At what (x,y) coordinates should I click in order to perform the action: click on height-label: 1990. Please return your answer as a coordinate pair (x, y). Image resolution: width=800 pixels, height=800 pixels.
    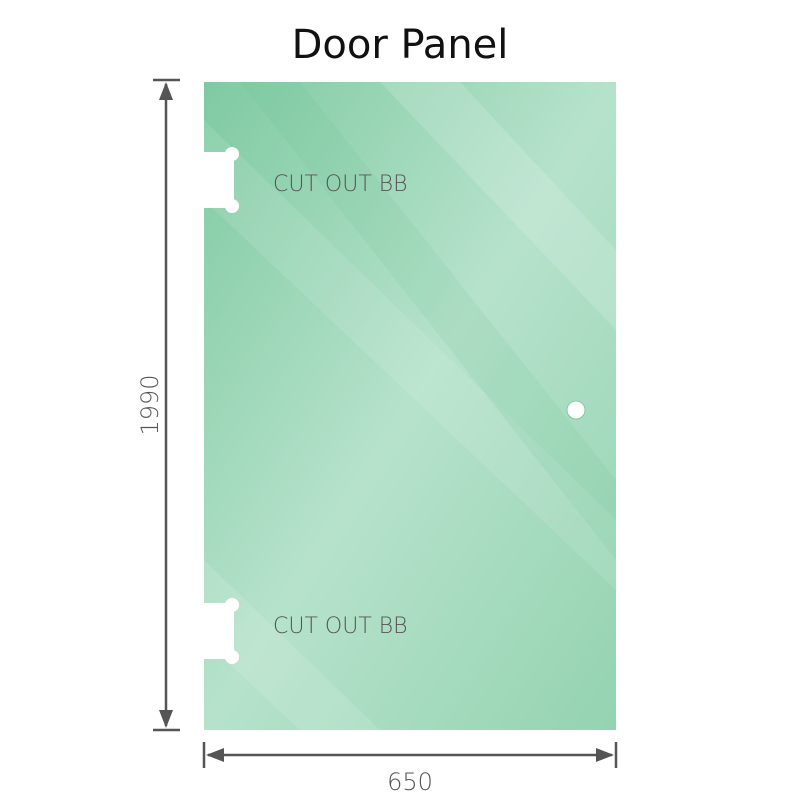
    Looking at the image, I should click on (150, 404).